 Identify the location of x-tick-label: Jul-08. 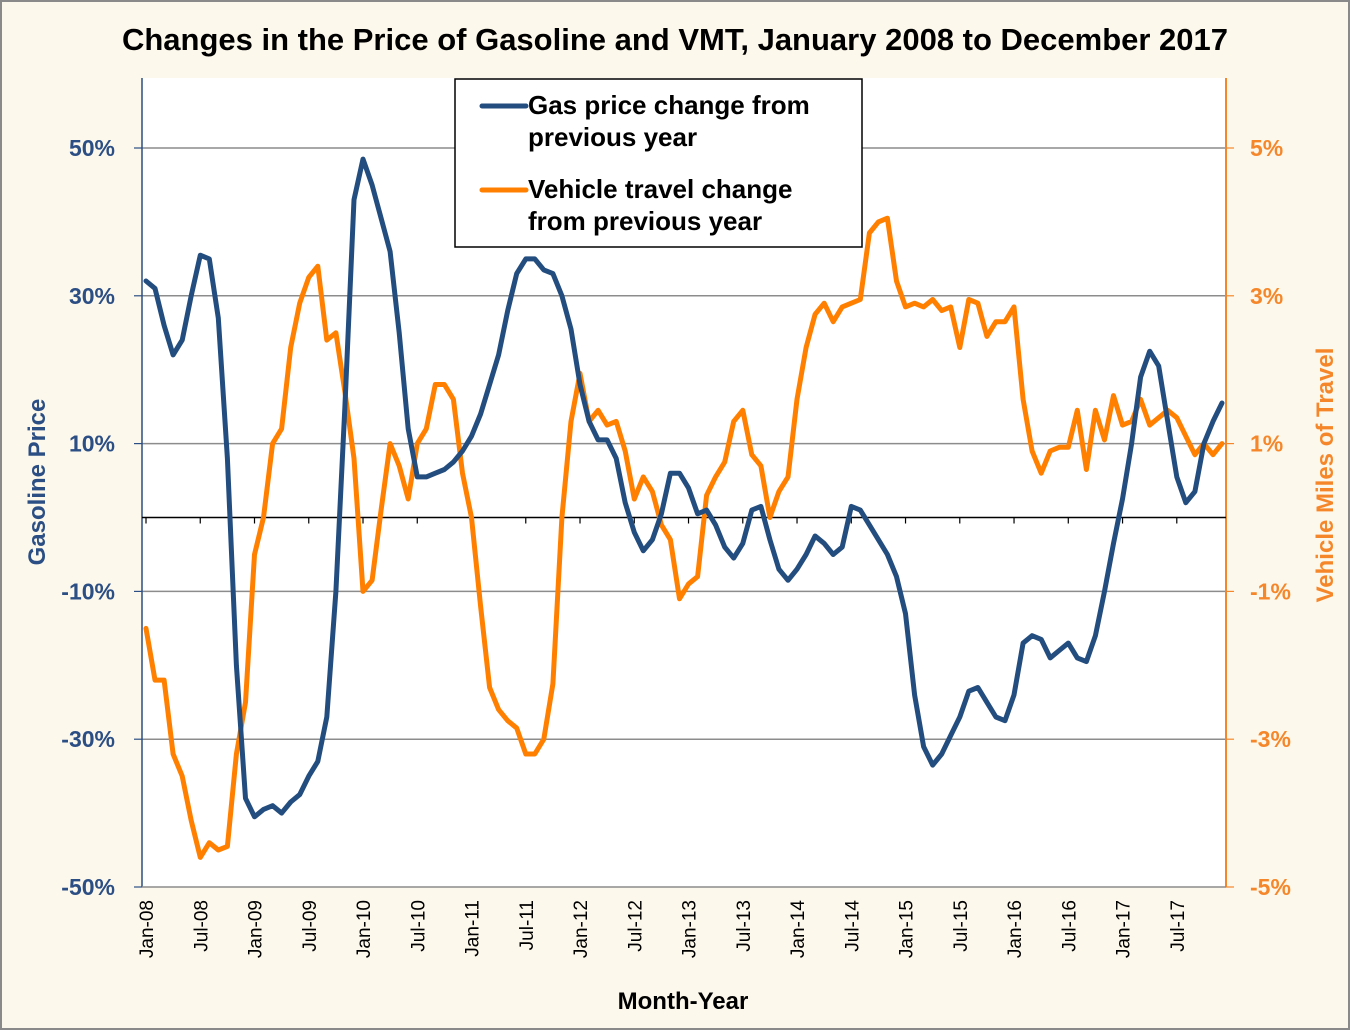
(201, 926).